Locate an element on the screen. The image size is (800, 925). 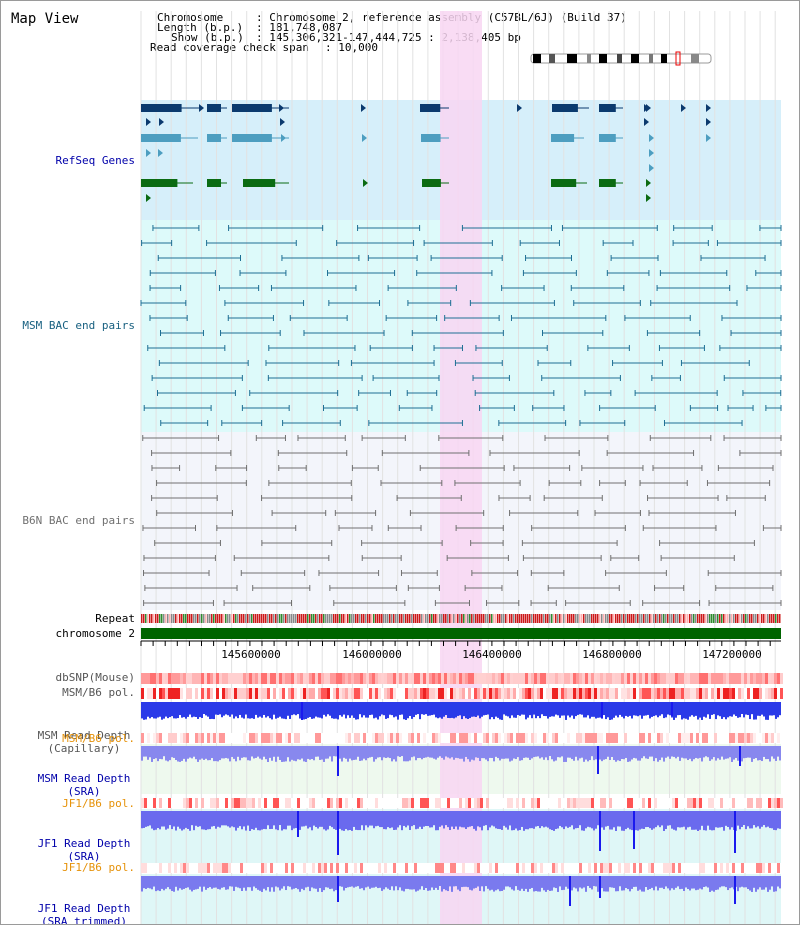
refseq-gene-features is located at coordinates (426, 153).